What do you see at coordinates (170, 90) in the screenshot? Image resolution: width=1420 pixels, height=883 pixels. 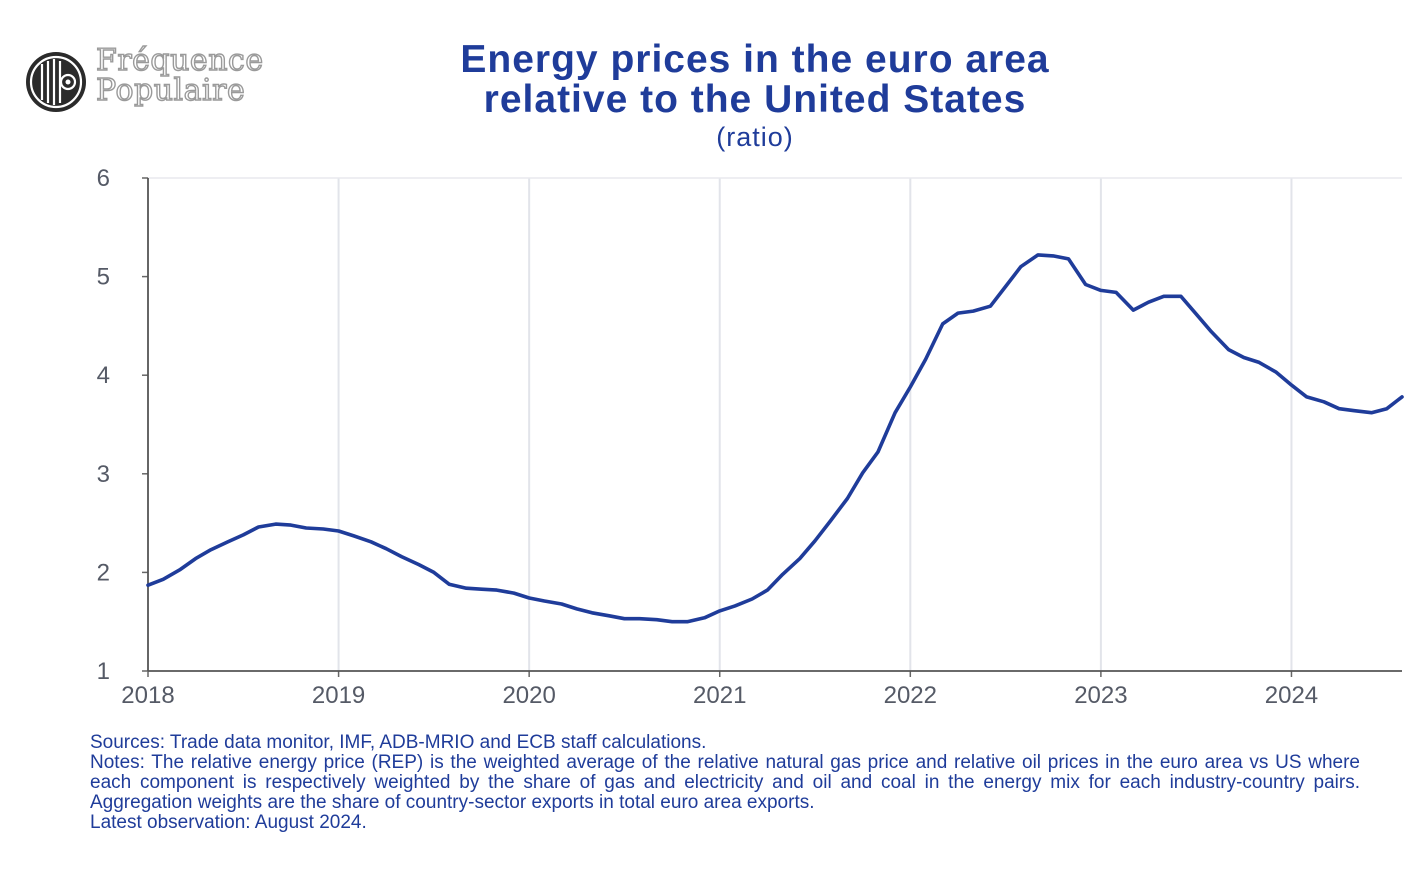 I see `brand-logo-line2: Populaire` at bounding box center [170, 90].